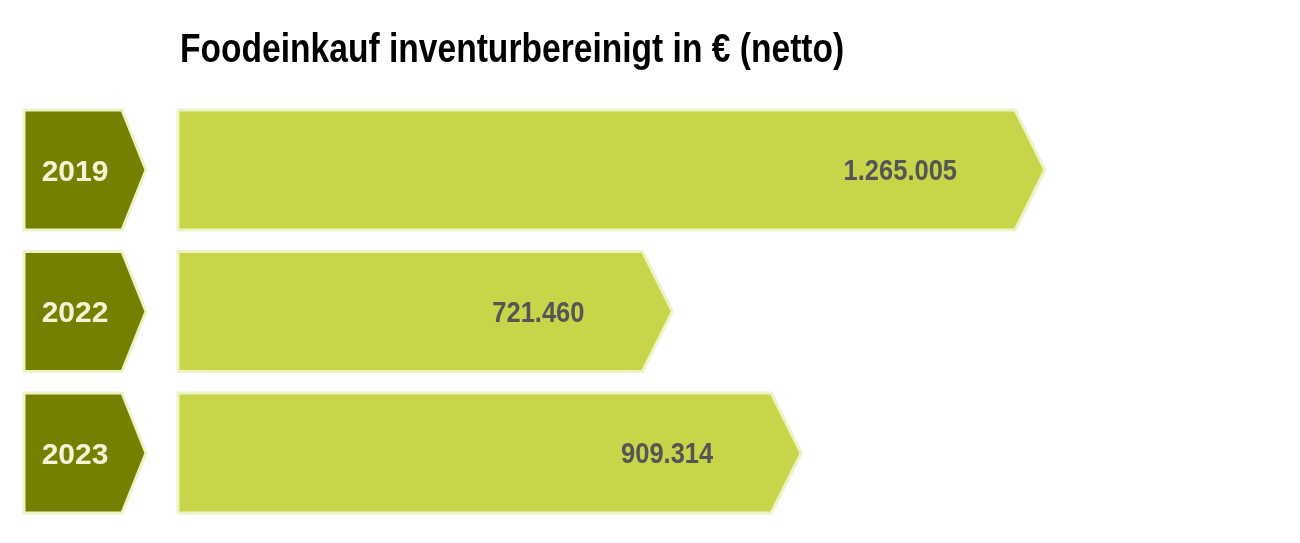 Image resolution: width=1300 pixels, height=543 pixels. I want to click on chart-title: Foodeinkauf inventurbereinigt in € (netto), so click(512, 48).